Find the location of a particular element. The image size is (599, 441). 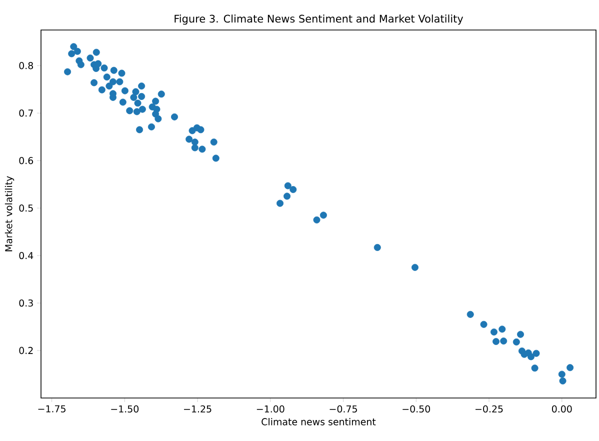

y-tick-label: 0.2 is located at coordinates (26, 350).